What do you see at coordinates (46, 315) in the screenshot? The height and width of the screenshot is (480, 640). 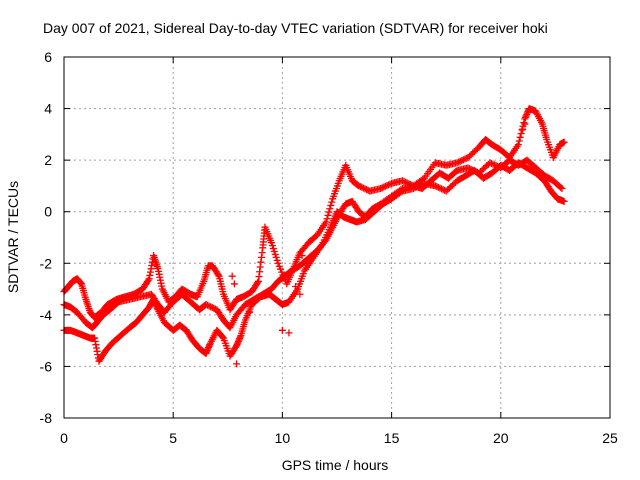 I see `y-tick-label: -4` at bounding box center [46, 315].